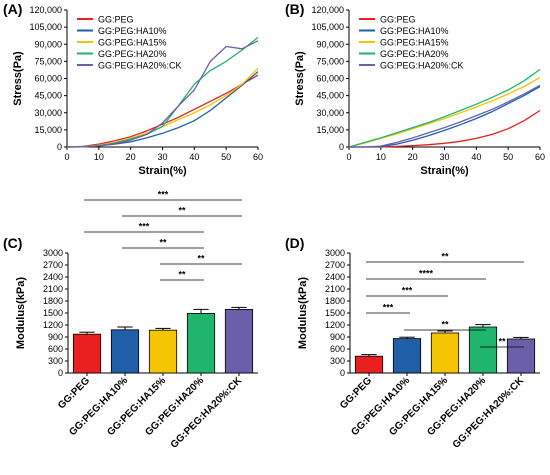 Image resolution: width=550 pixels, height=475 pixels. What do you see at coordinates (327, 27) in the screenshot?
I see `y-tick-label: 105,000` at bounding box center [327, 27].